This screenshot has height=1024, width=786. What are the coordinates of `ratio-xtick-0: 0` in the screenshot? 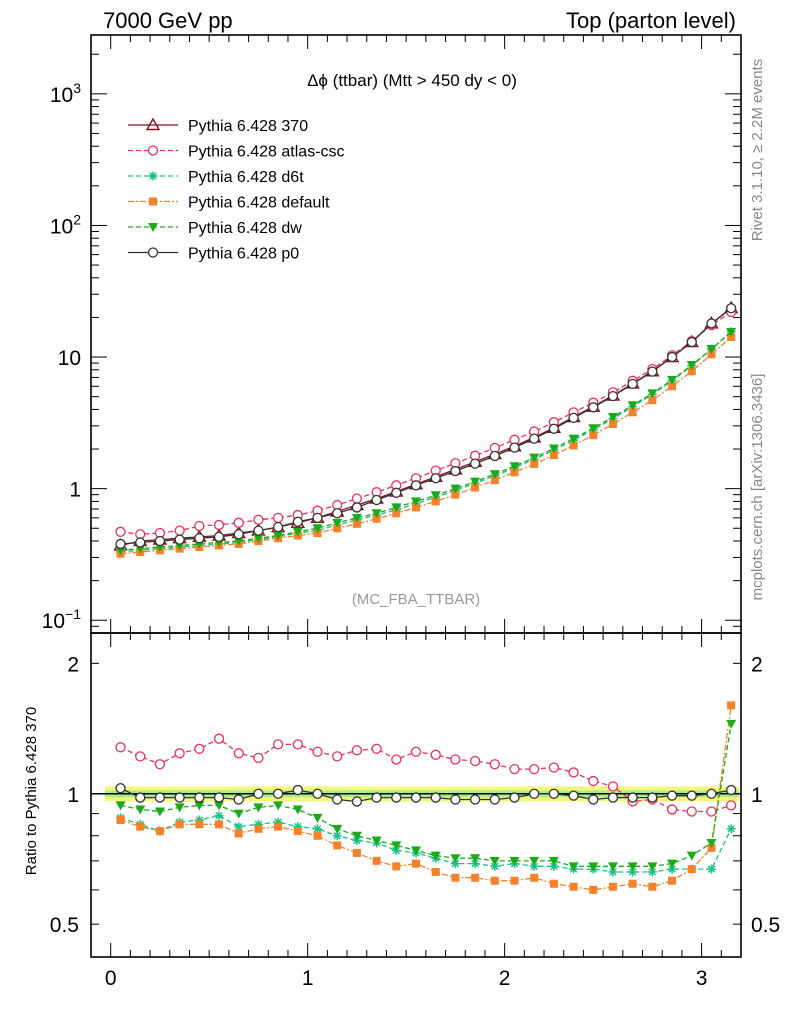 It's located at (111, 978).